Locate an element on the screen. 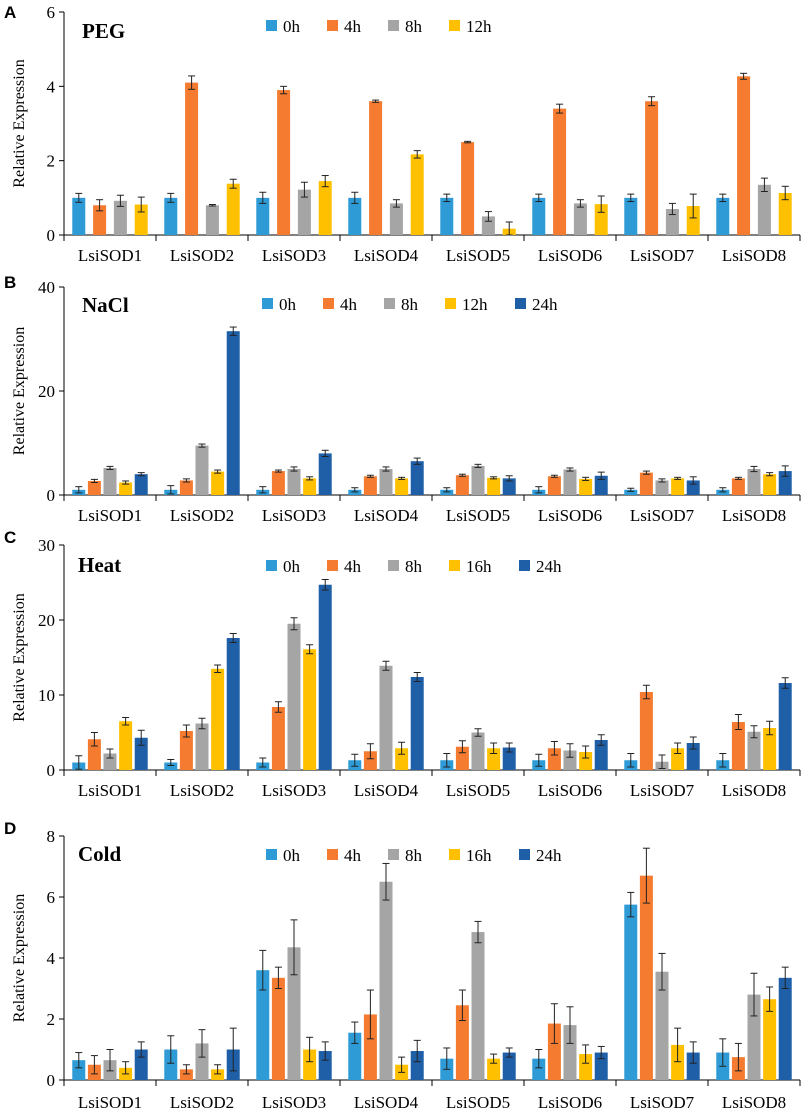  y-tick-label: 10 is located at coordinates (46, 695).